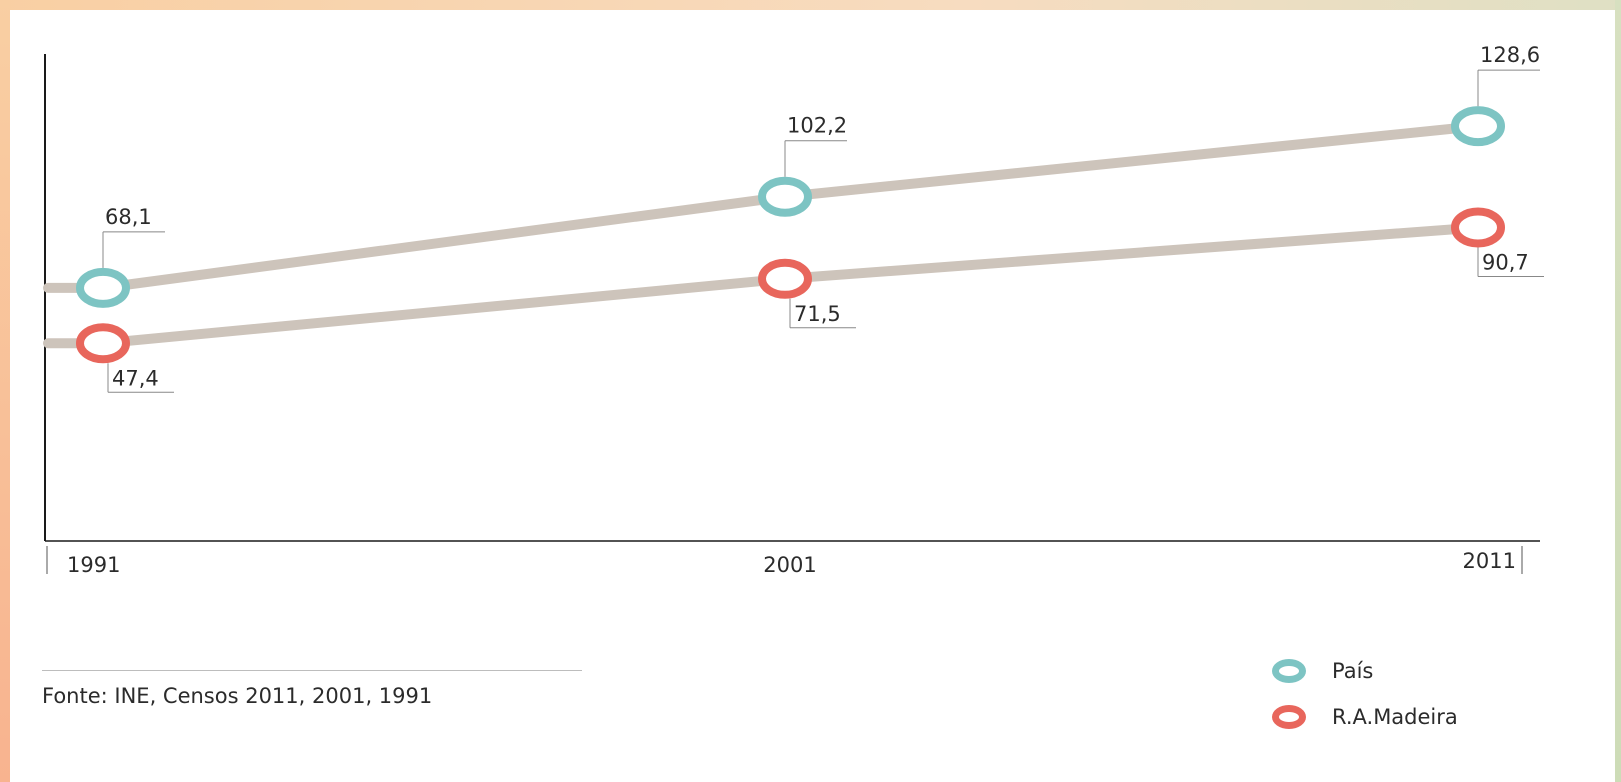  I want to click on legend-marker-madeira, so click(1289, 717).